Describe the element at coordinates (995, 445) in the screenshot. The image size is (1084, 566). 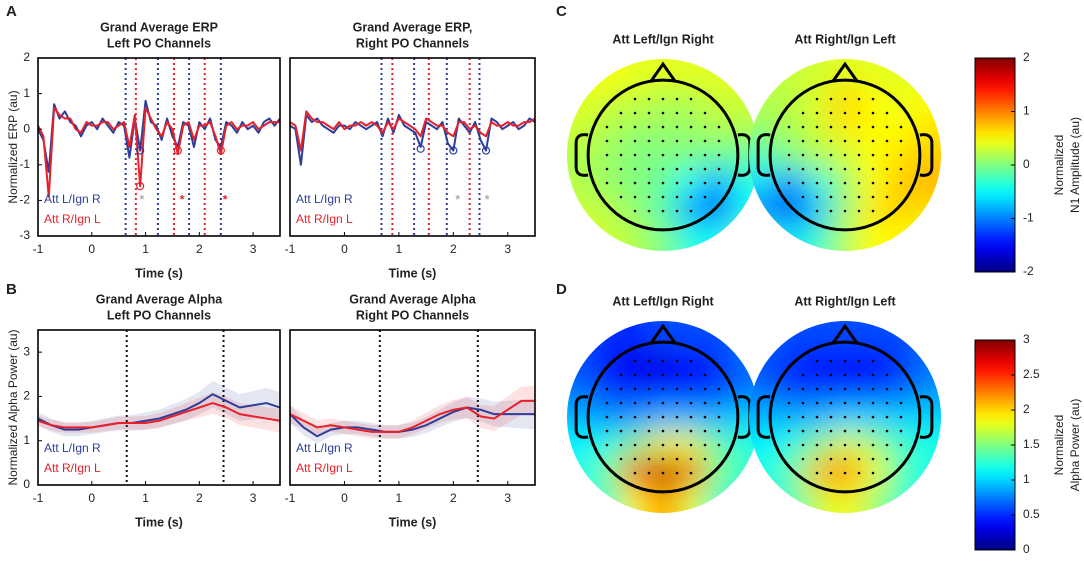
I see `colorbar` at that location.